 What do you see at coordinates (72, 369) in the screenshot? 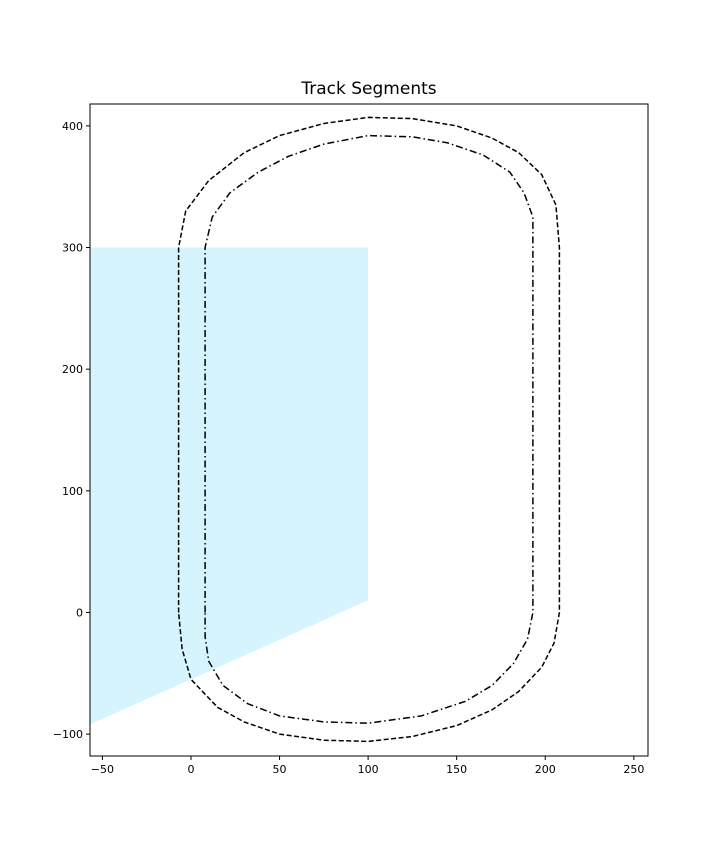
I see `y-tick-label: 200` at bounding box center [72, 369].